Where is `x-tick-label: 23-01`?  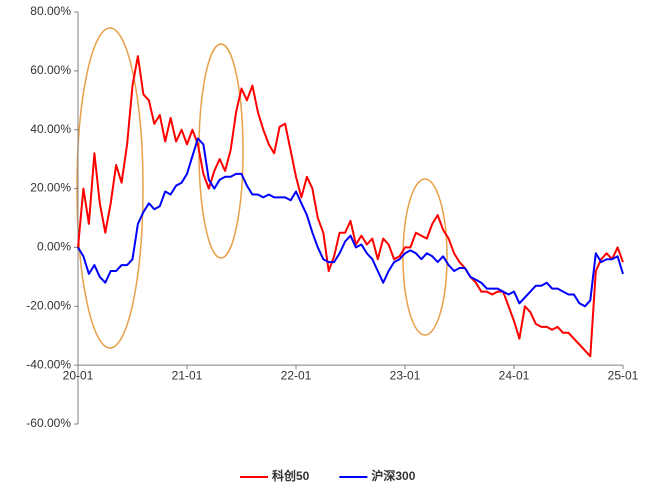
x-tick-label: 23-01 is located at coordinates (405, 375).